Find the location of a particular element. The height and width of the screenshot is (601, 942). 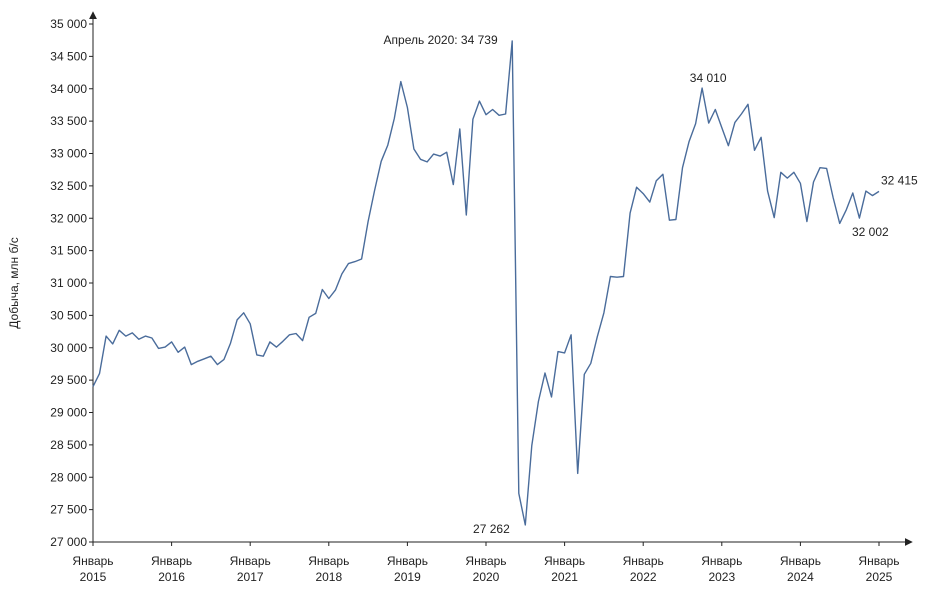

x-tick-label-year: 2022 is located at coordinates (643, 577).